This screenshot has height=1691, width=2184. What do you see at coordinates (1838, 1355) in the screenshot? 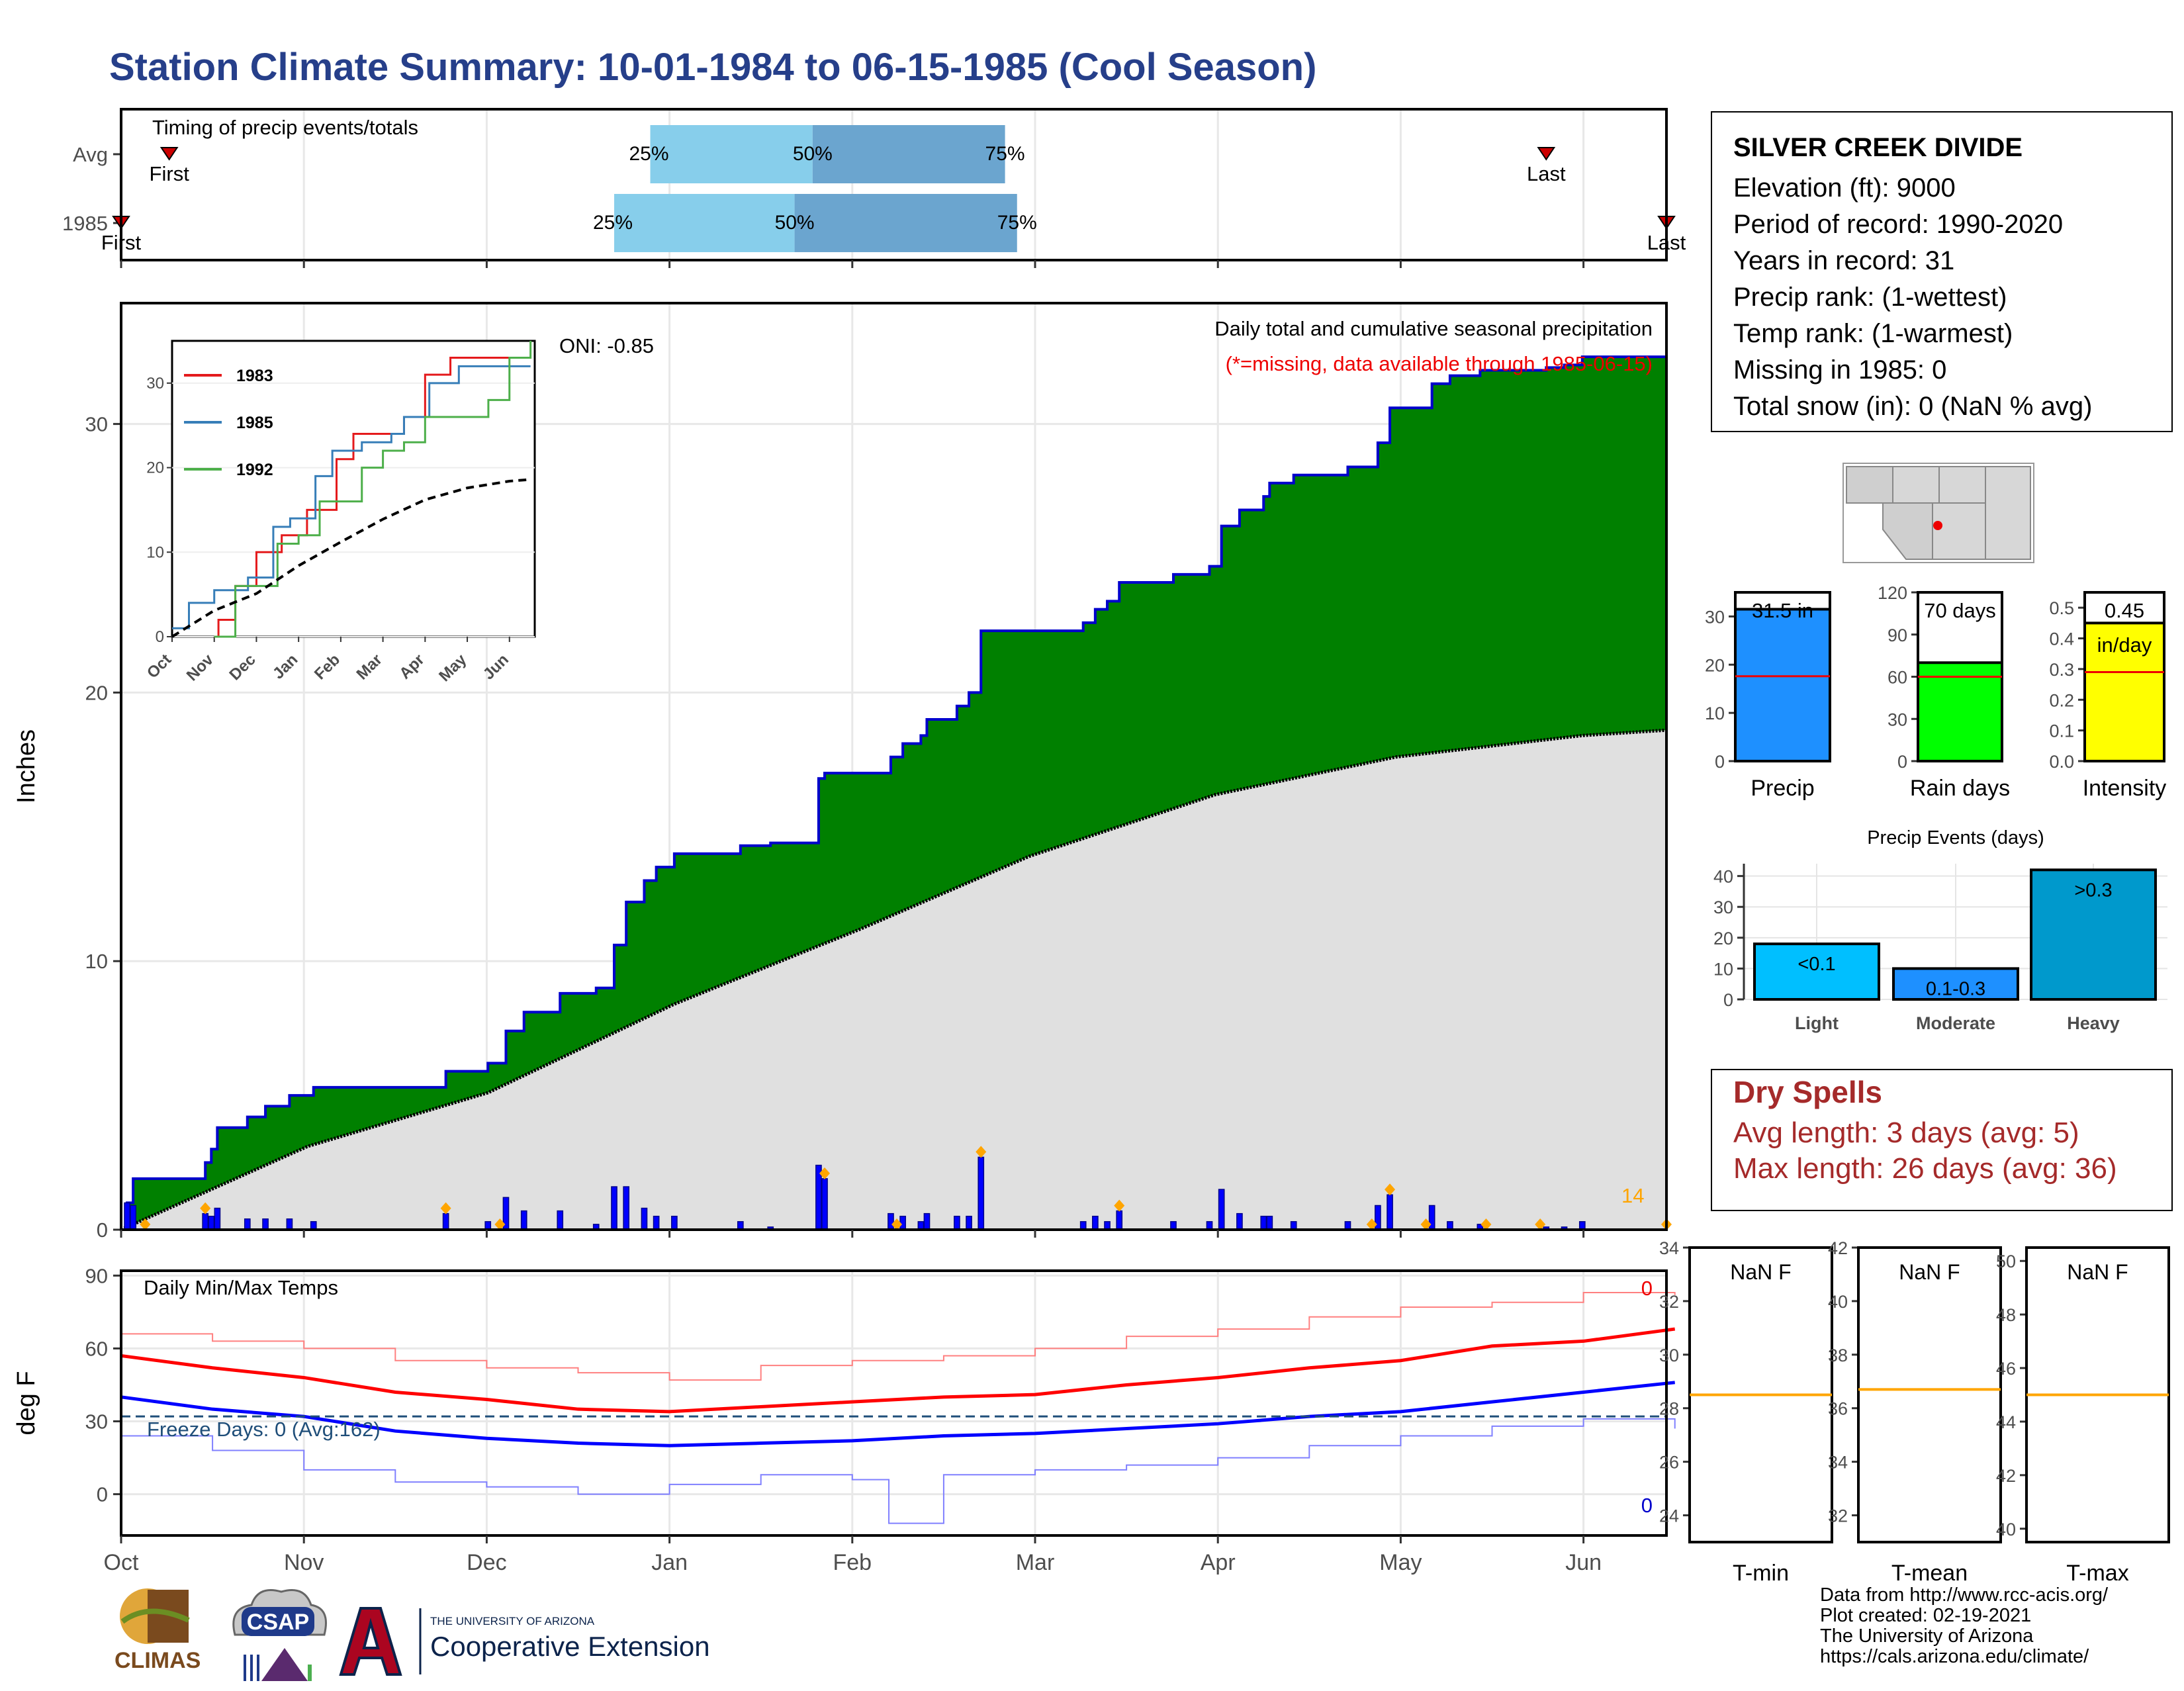
I see `temp-mini-y-tick-label: 38` at bounding box center [1838, 1355].